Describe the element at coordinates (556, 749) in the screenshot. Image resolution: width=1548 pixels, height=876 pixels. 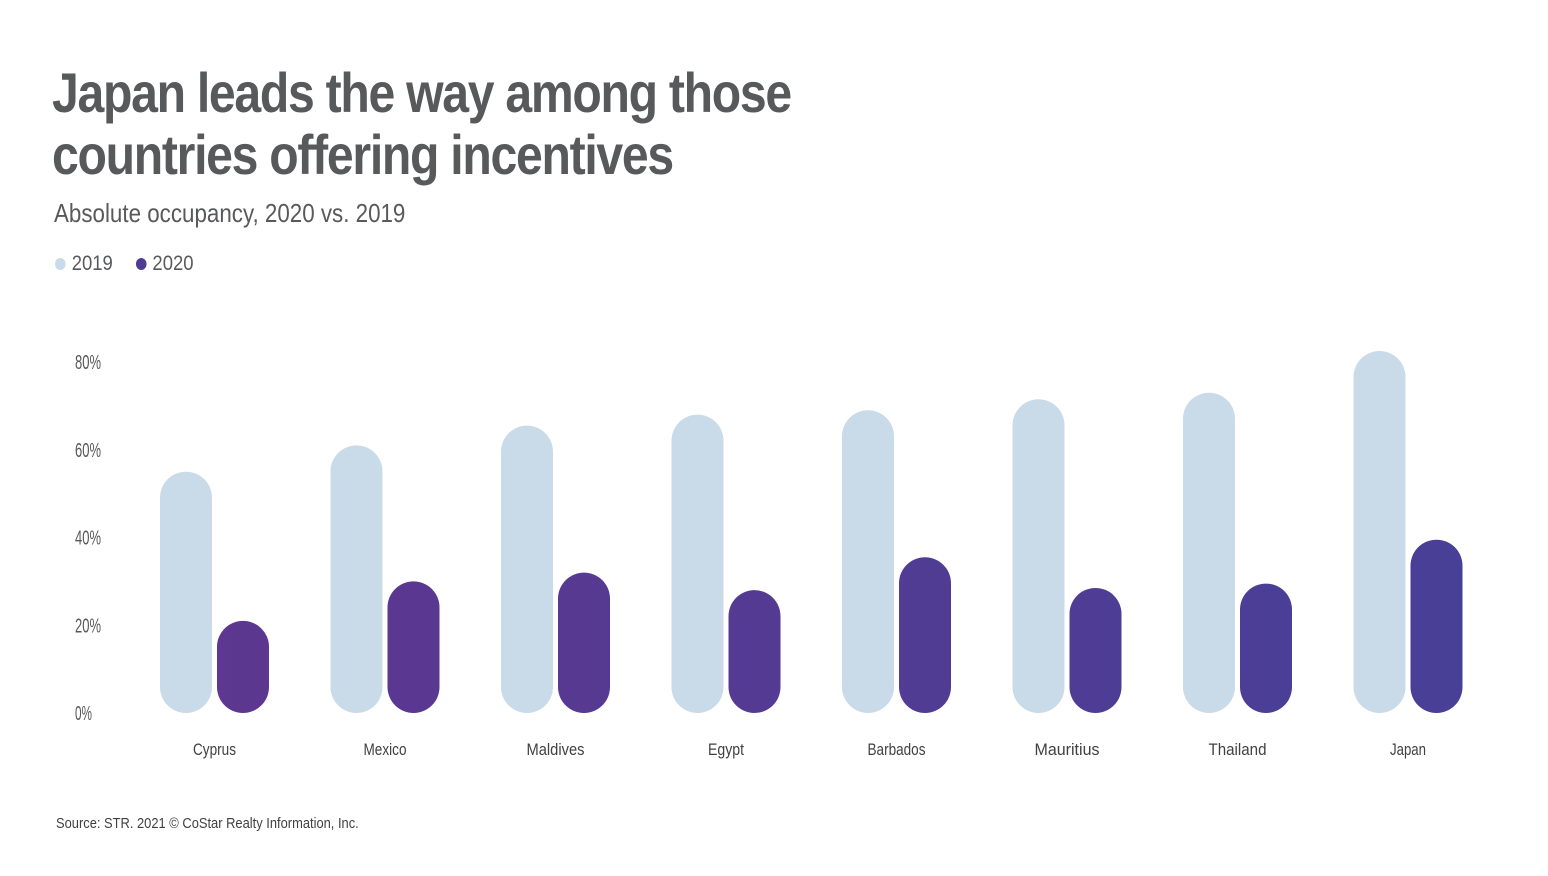
I see `x-tick-label: Maldives` at that location.